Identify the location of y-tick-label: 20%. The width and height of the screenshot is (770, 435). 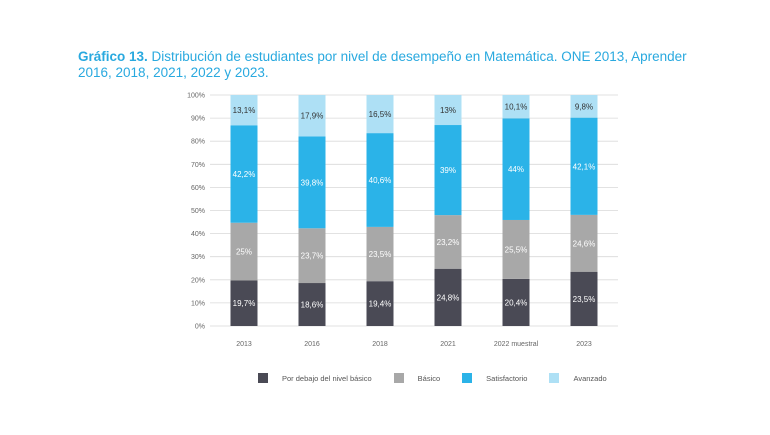
(198, 280).